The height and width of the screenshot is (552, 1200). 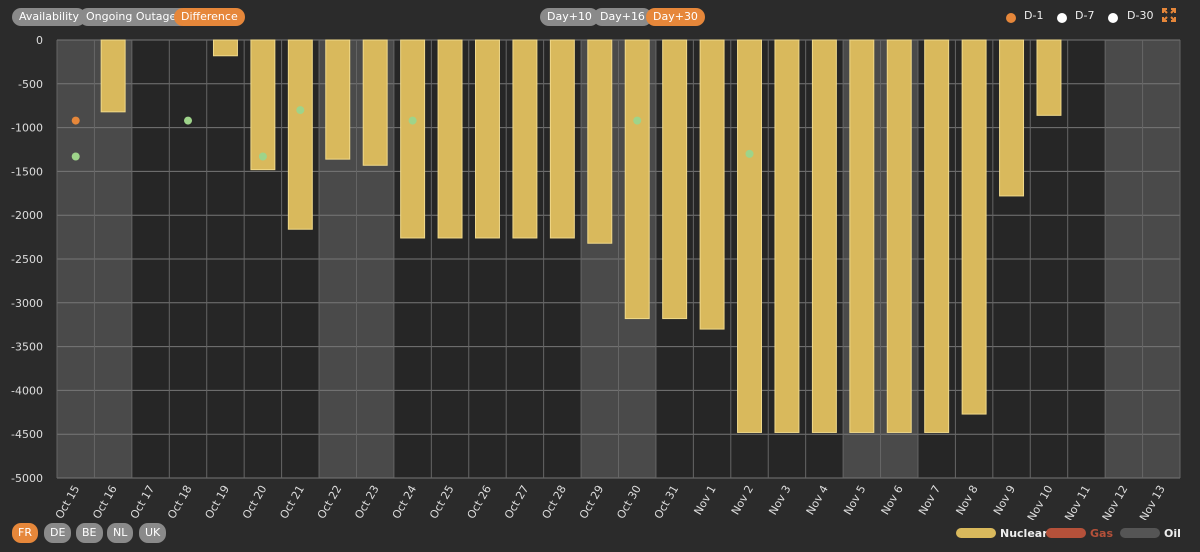 What do you see at coordinates (442, 501) in the screenshot?
I see `x-tick-label: Oct 25` at bounding box center [442, 501].